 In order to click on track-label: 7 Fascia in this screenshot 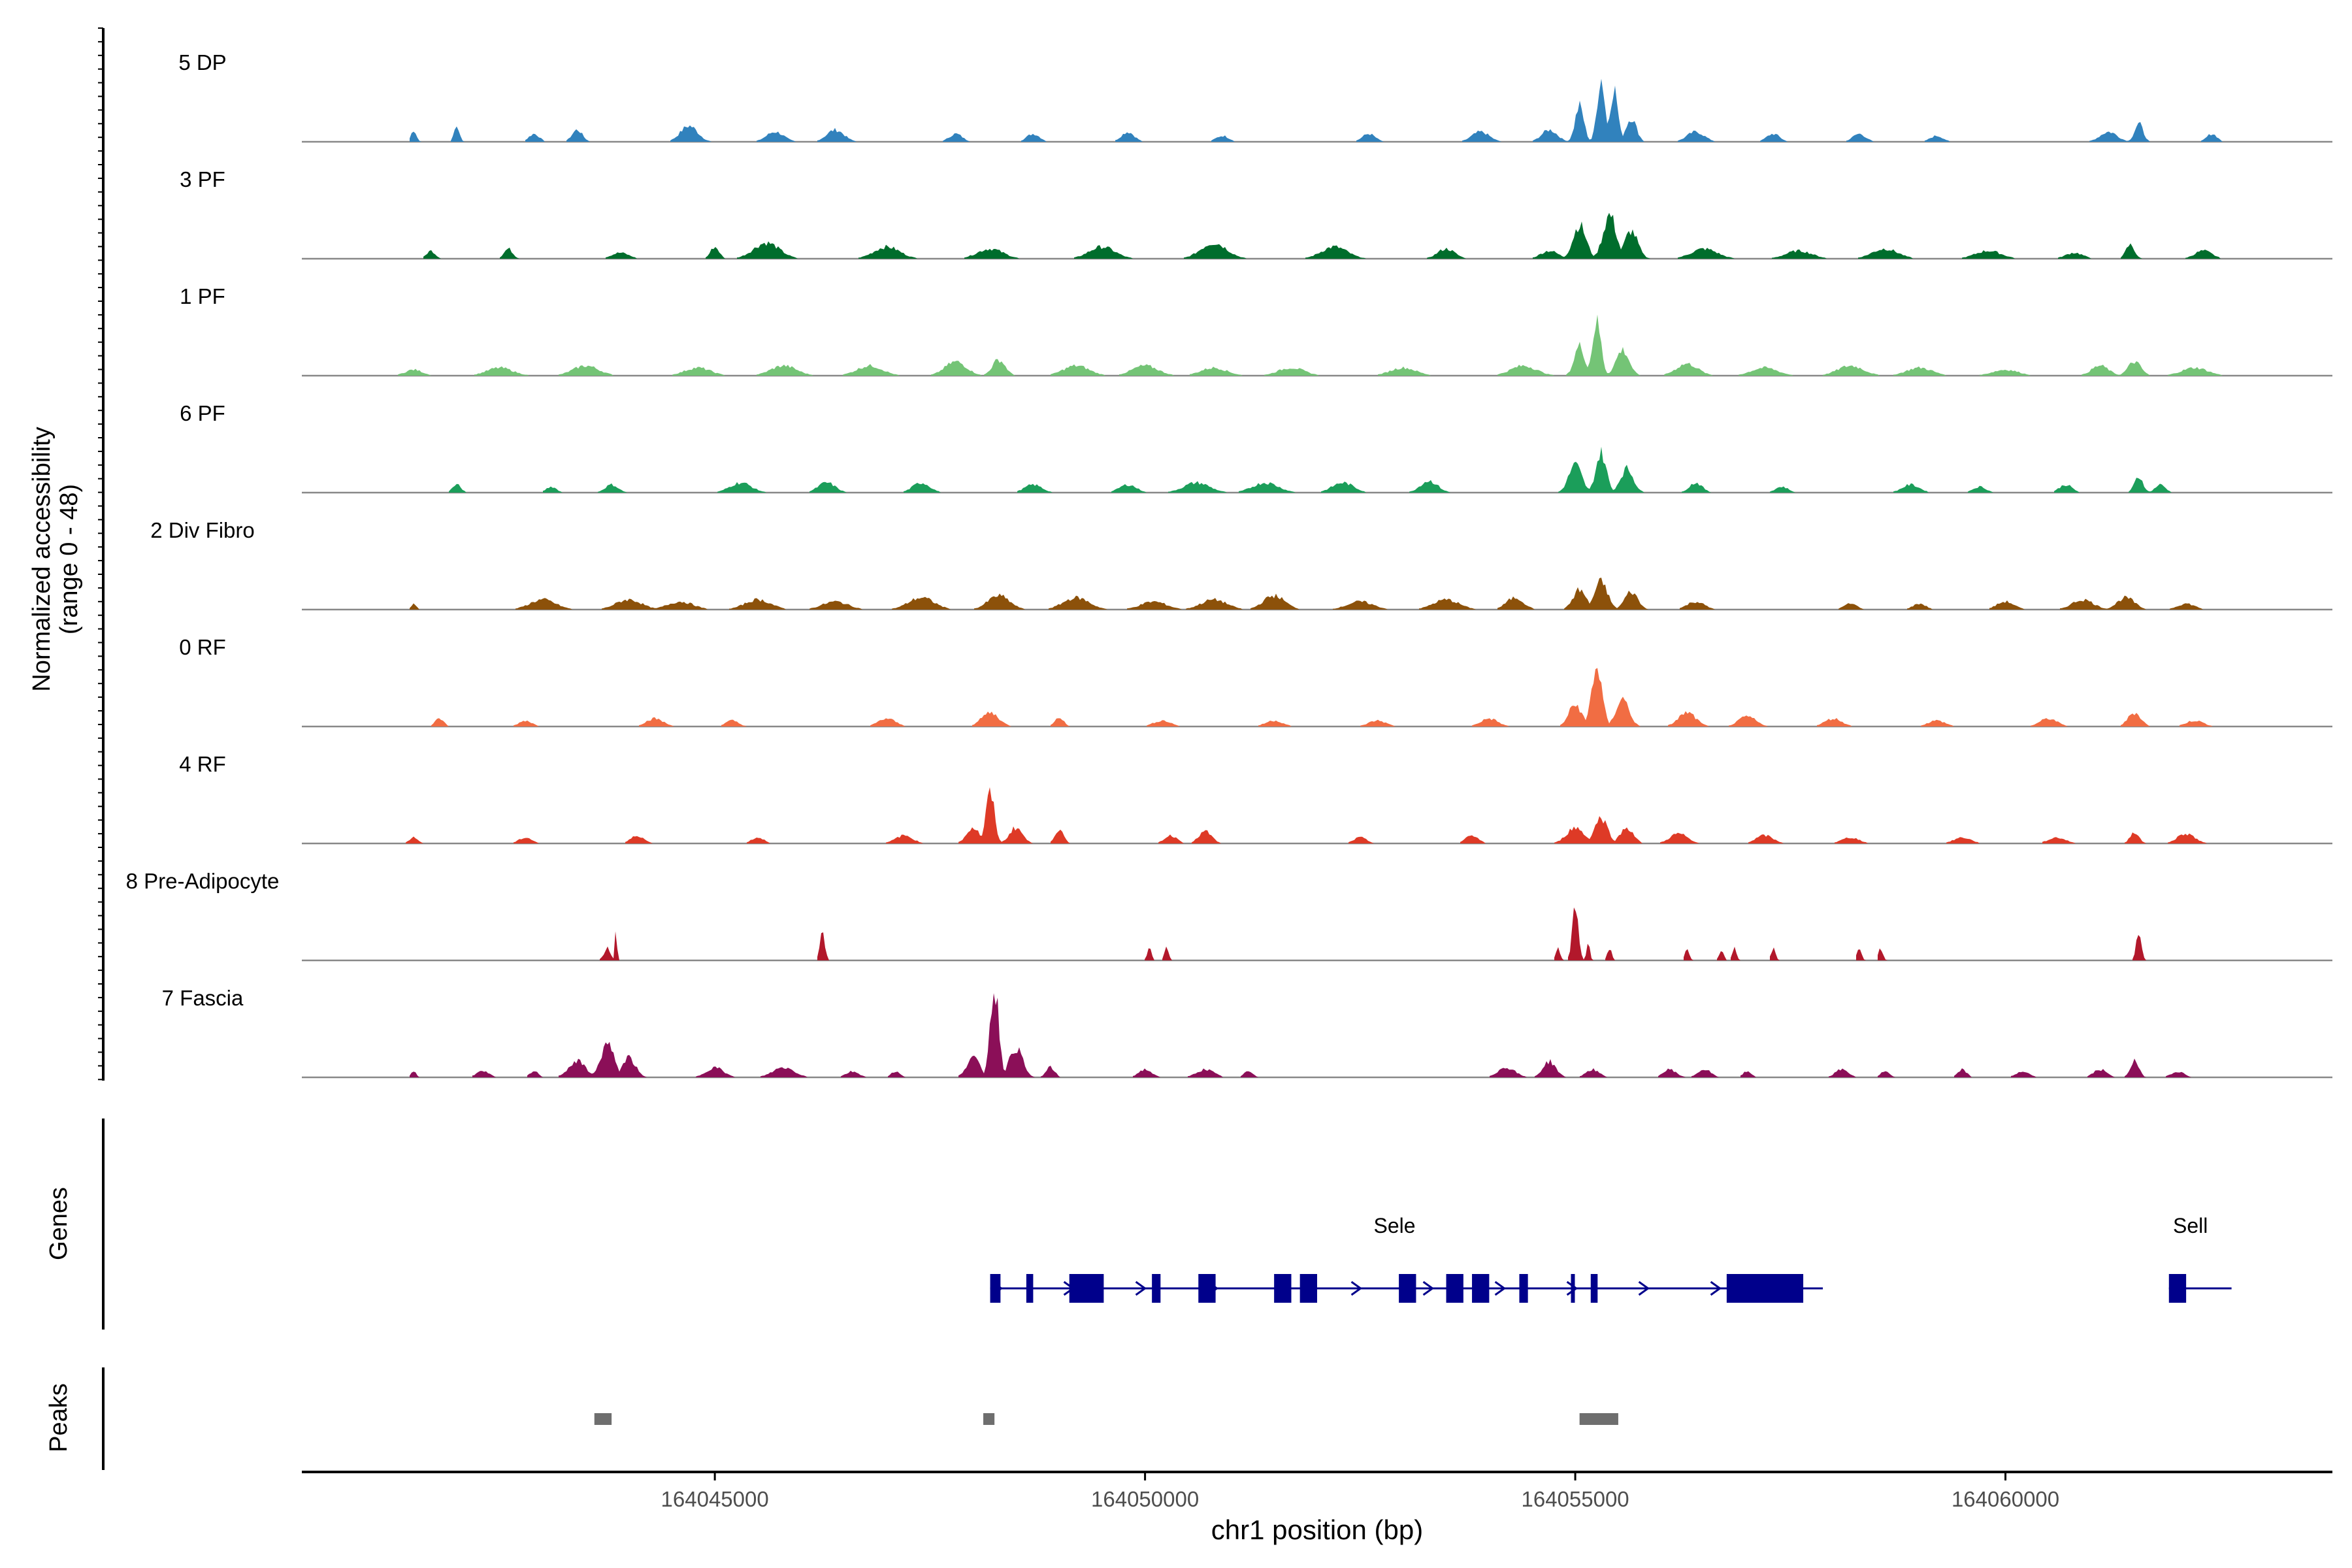, I will do `click(203, 998)`.